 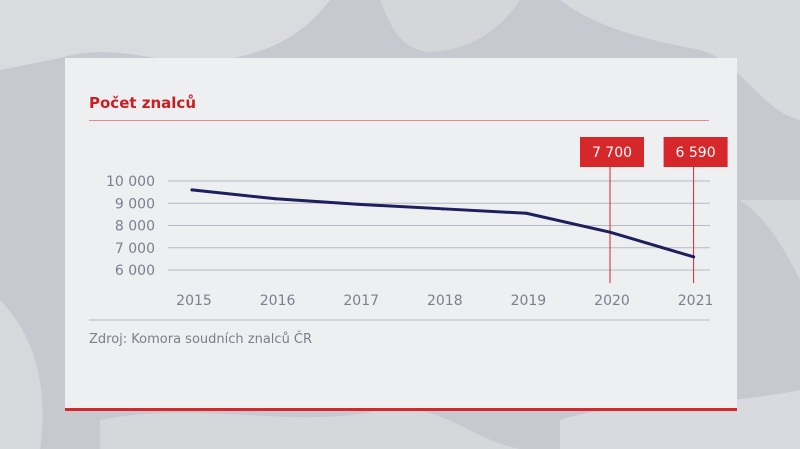 I want to click on annotation-label: 6 590, so click(x=696, y=153).